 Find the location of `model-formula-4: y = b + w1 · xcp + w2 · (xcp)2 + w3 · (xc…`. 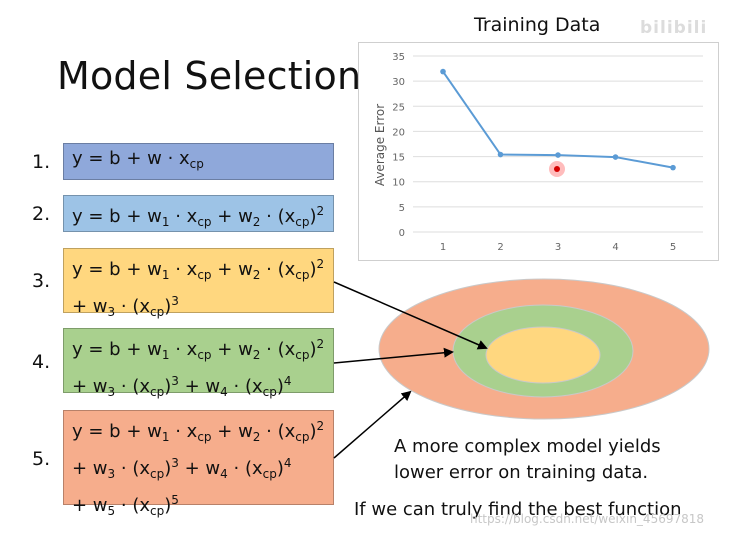

model-formula-4: y = b + w1 · xcp + w2 · (xcp)2 + w3 · (xc… is located at coordinates (198, 368).